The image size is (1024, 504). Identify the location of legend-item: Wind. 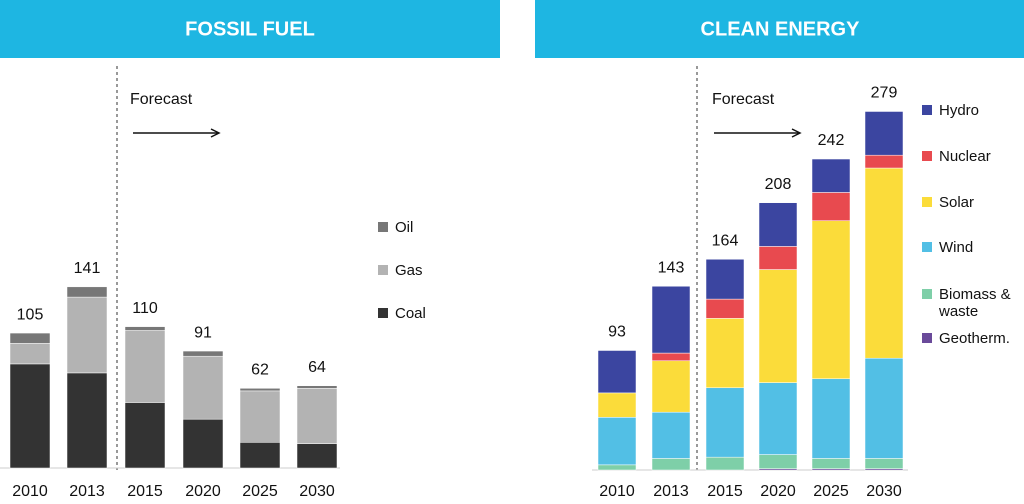
(973, 247).